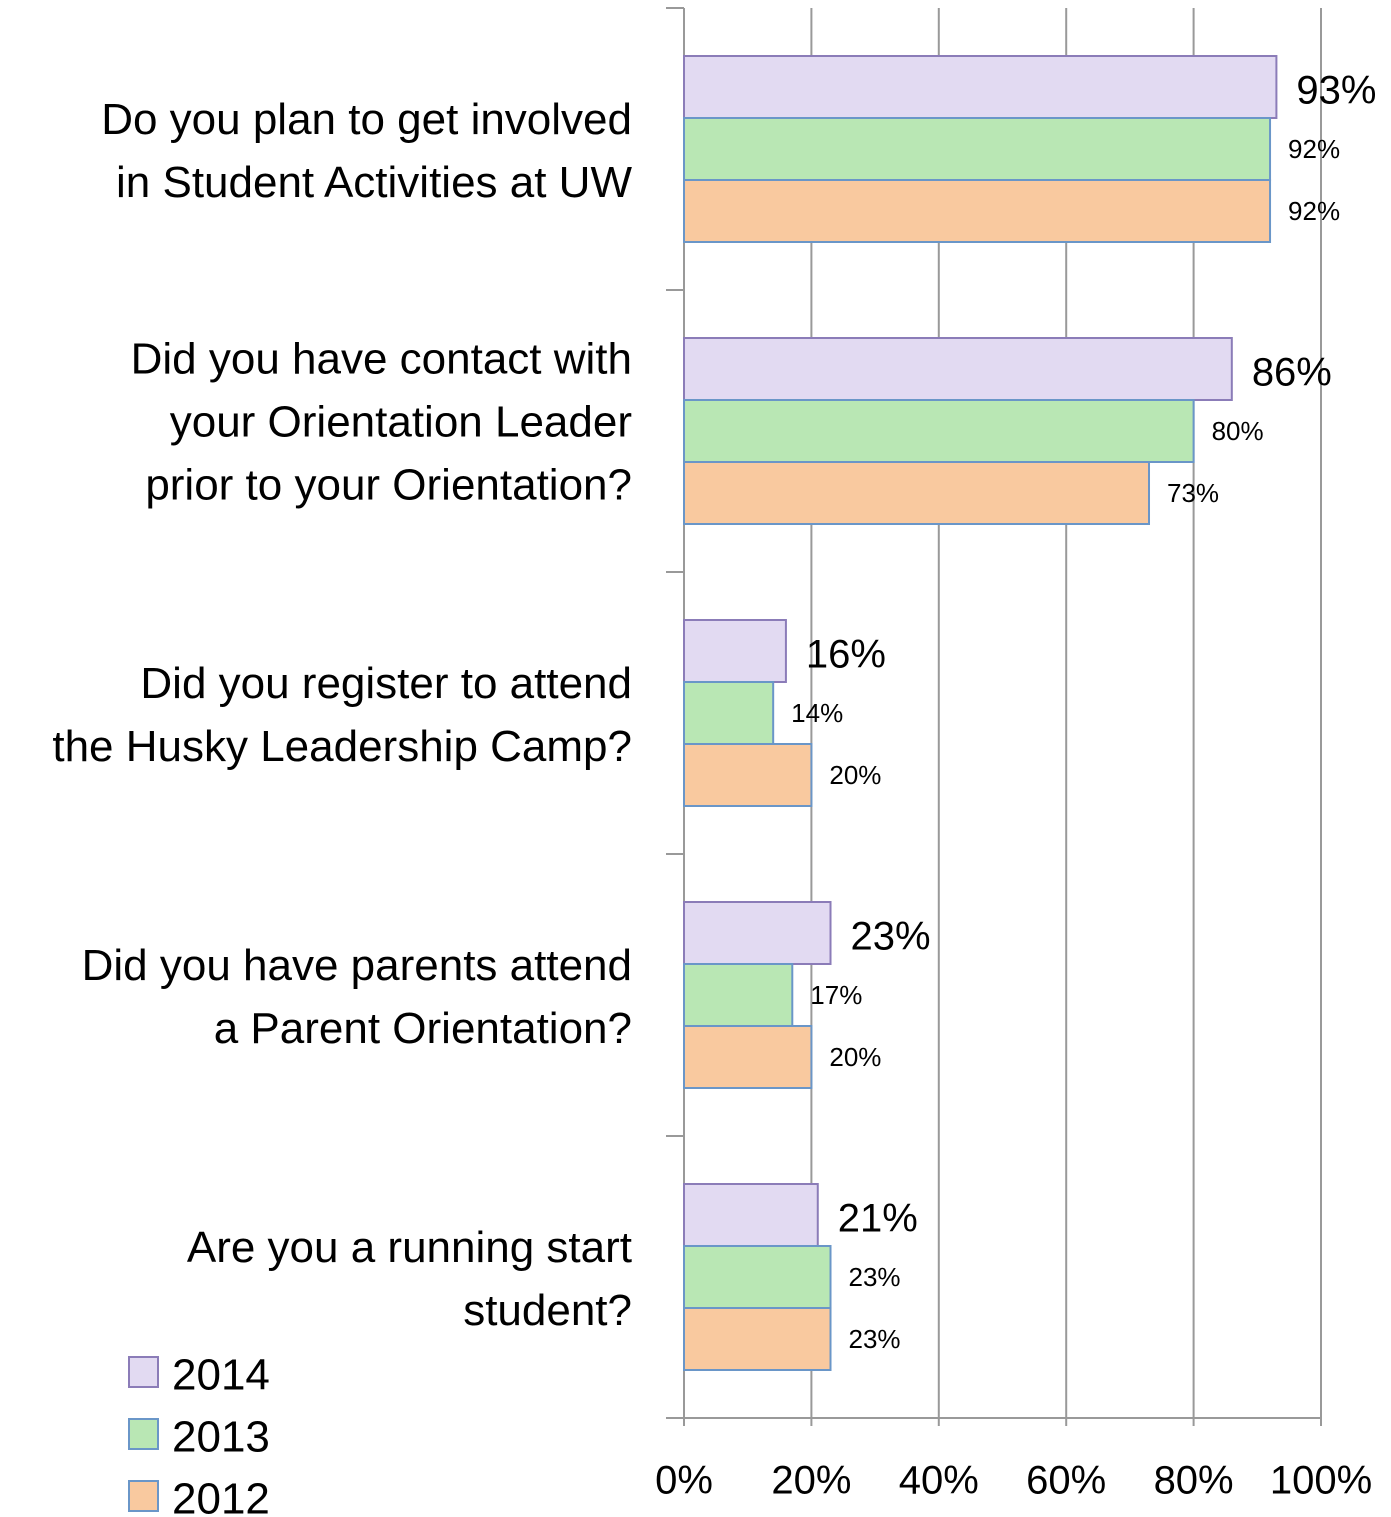 The width and height of the screenshot is (1391, 1517). What do you see at coordinates (1336, 91) in the screenshot?
I see `data-label: 93%` at bounding box center [1336, 91].